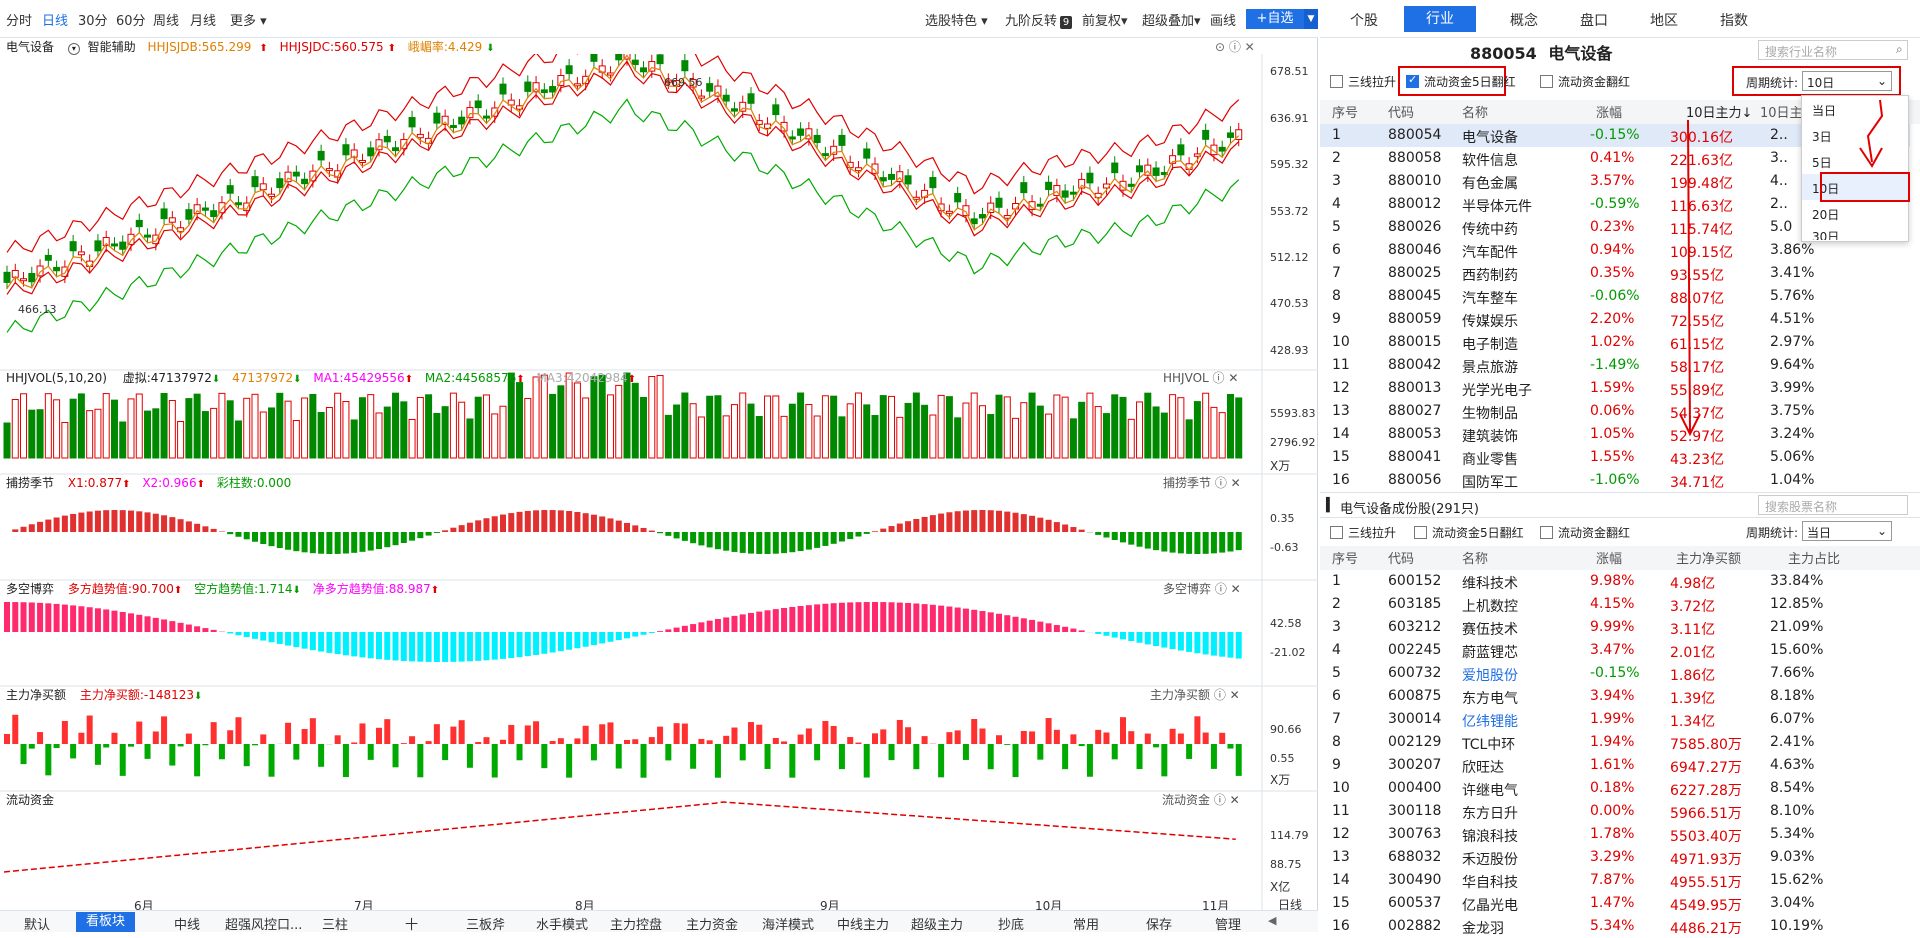 Image resolution: width=1920 pixels, height=938 pixels. Describe the element at coordinates (712, 923) in the screenshot. I see `bottom-tab: 主力资金` at that location.